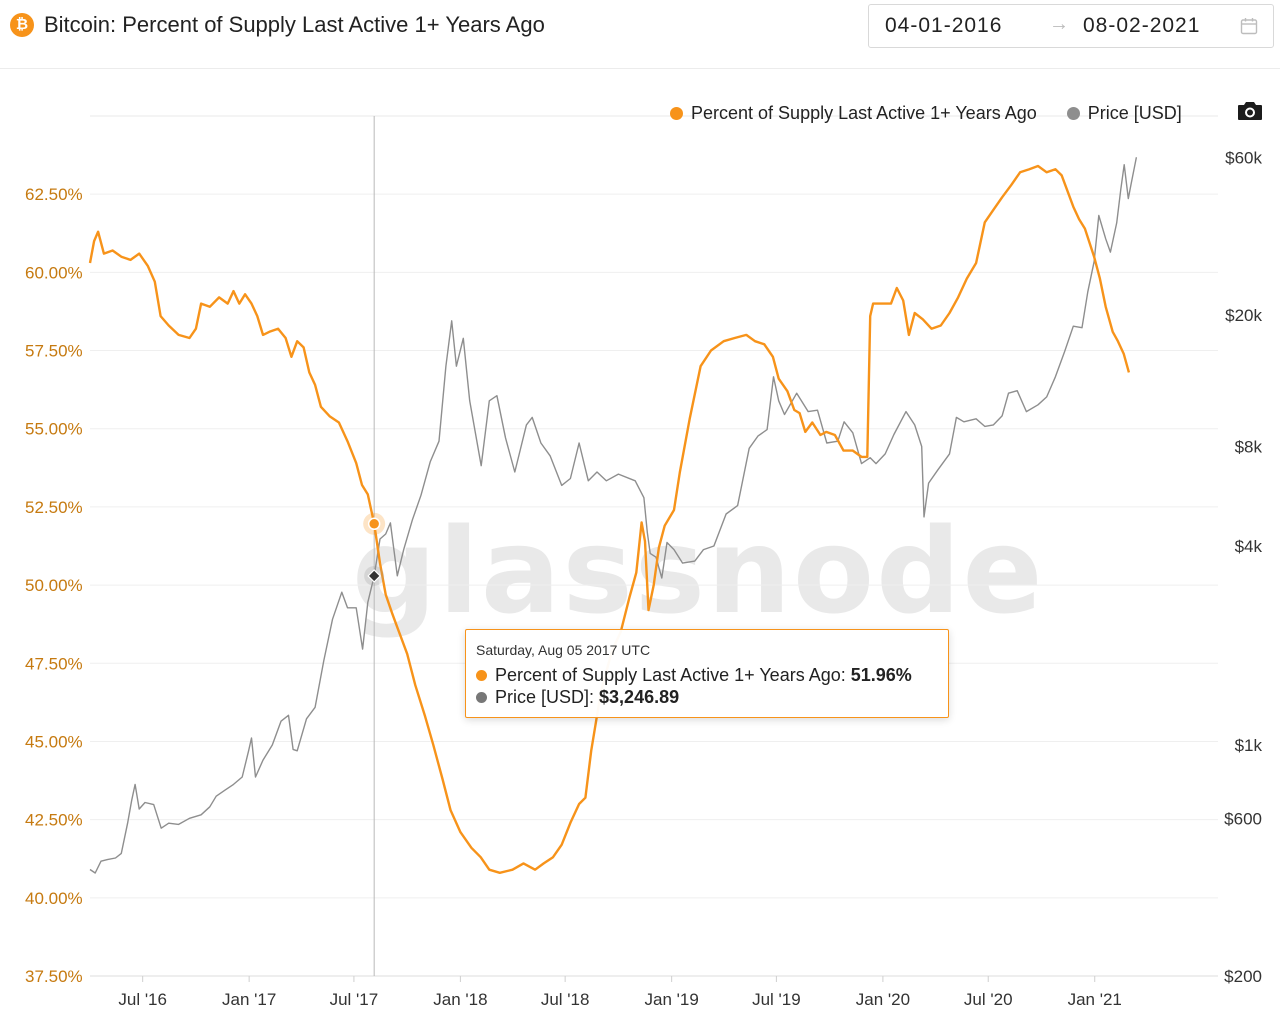 The width and height of the screenshot is (1280, 1028). Describe the element at coordinates (639, 696) in the screenshot. I see `tooltip-price-value: $3,246.89` at that location.